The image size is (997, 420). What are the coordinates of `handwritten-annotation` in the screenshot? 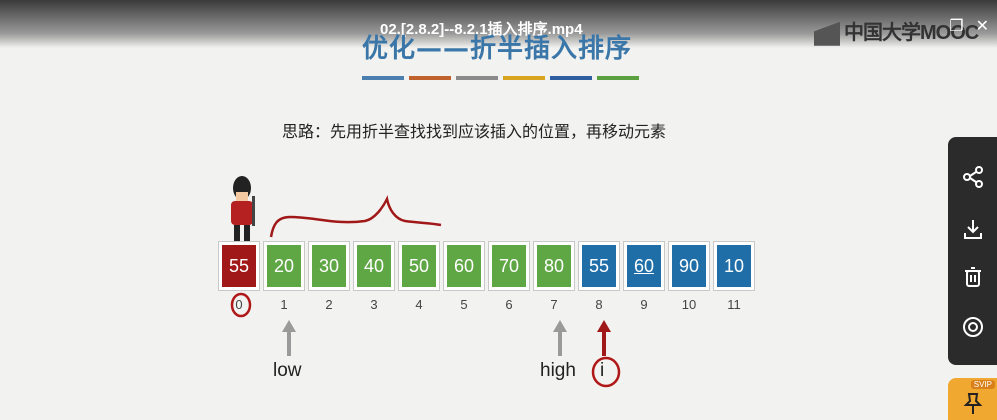 It's located at (355, 216).